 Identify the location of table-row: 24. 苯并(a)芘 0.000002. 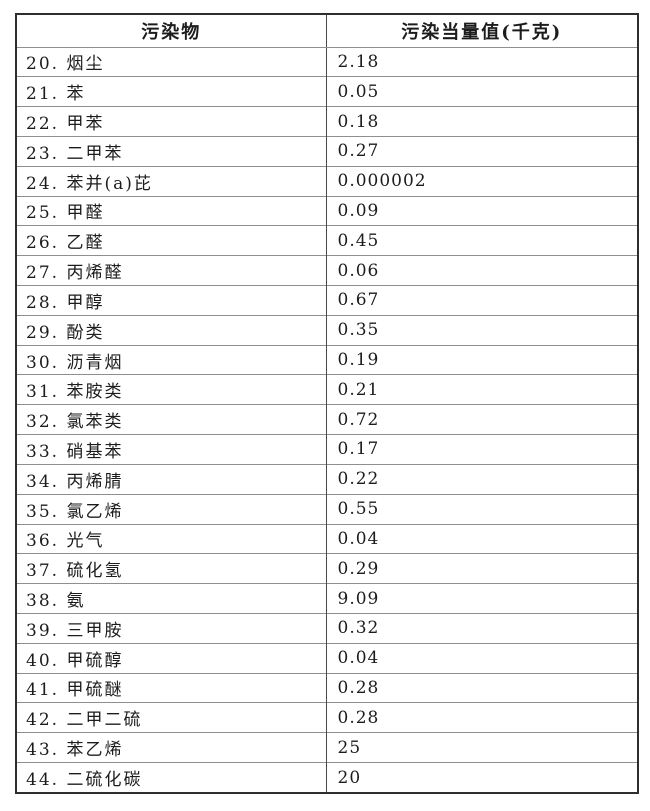
(327, 181).